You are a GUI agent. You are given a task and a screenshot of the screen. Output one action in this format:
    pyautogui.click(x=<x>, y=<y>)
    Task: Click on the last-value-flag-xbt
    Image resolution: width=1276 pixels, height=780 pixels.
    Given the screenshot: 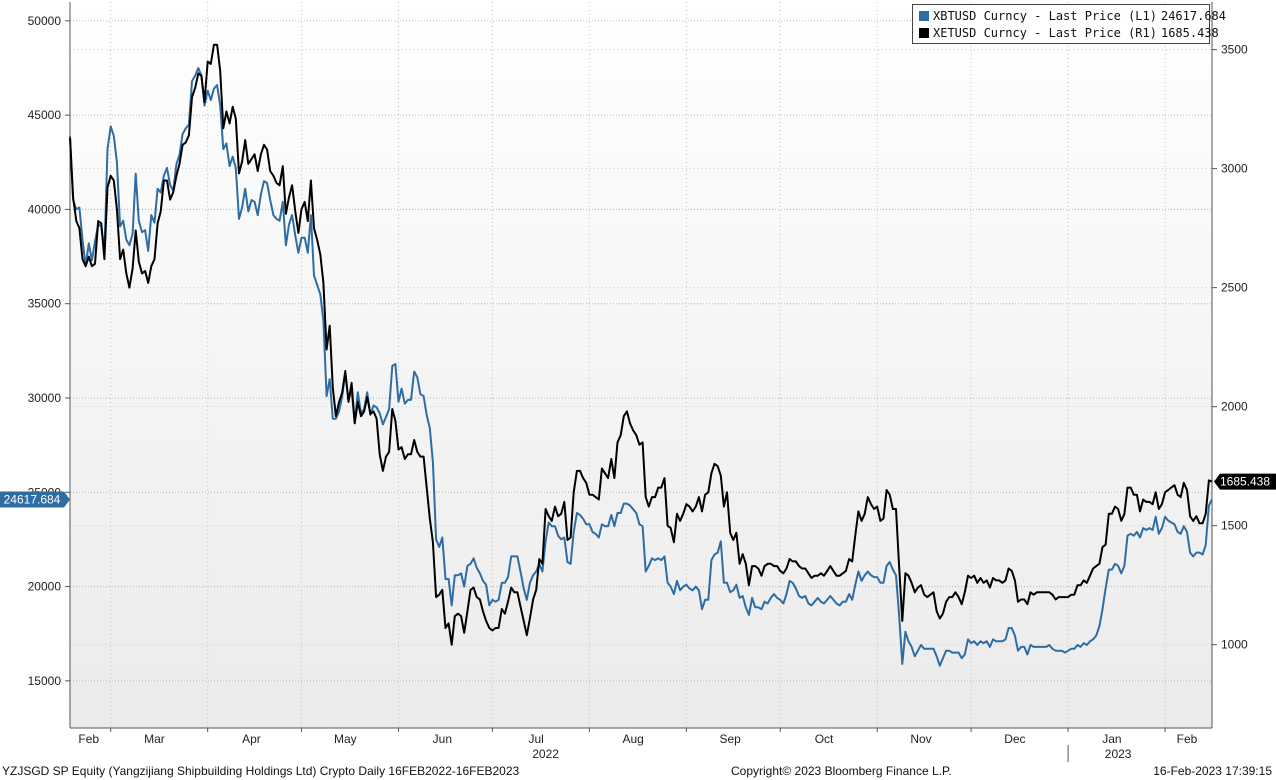 What is the action you would take?
    pyautogui.click(x=32, y=499)
    